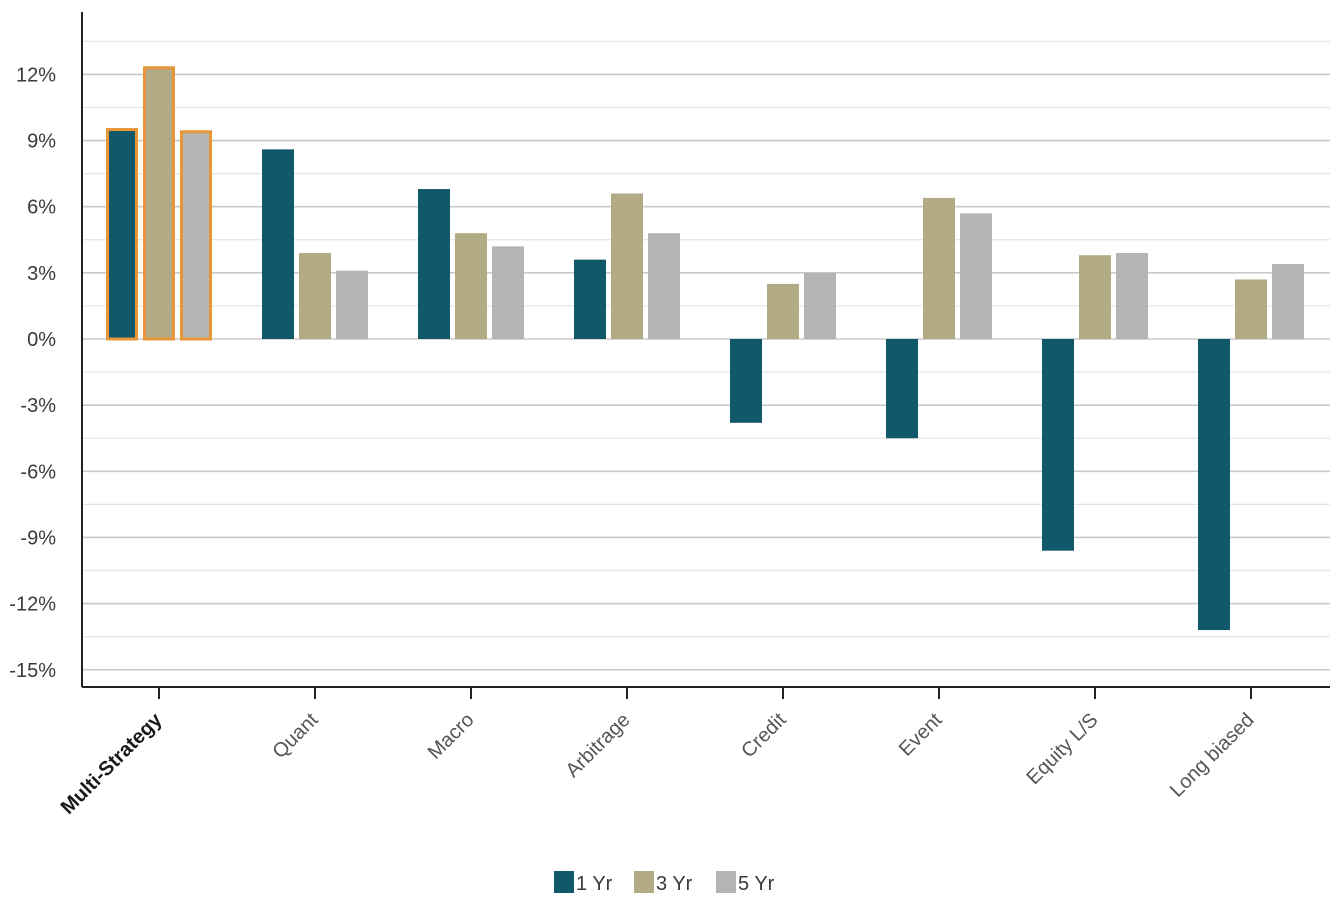  I want to click on bar-quant-3yr, so click(315, 296).